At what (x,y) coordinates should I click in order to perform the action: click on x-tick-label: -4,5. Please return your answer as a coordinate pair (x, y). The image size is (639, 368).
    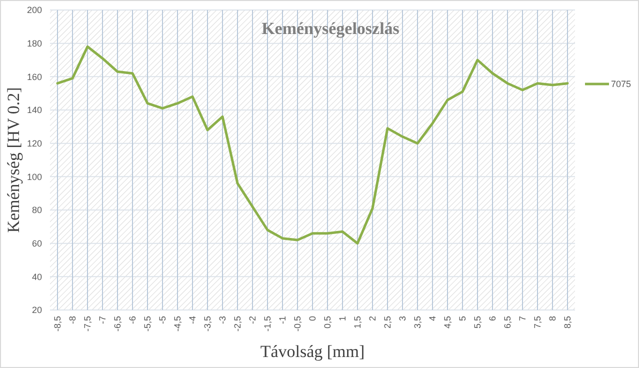
    Looking at the image, I should click on (177, 324).